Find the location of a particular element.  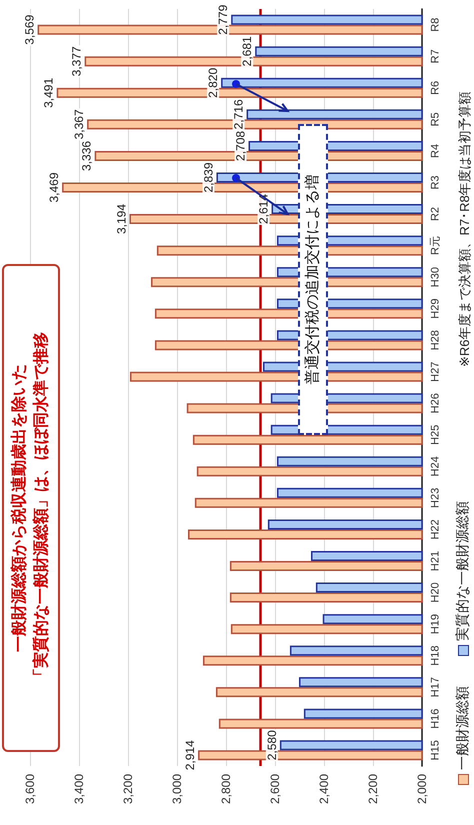

y-tick-label: H25 is located at coordinates (436, 434).